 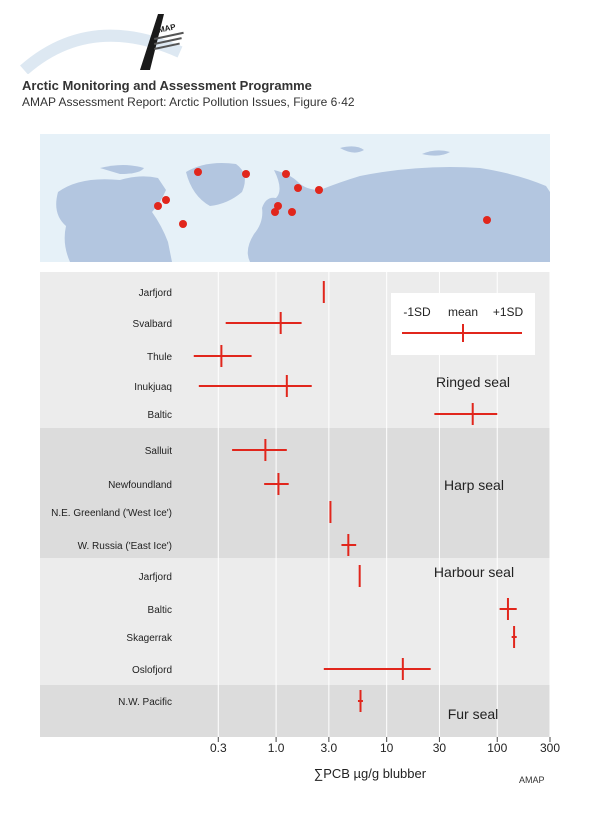 I want to click on row-label: Skagerrak, so click(x=149, y=638).